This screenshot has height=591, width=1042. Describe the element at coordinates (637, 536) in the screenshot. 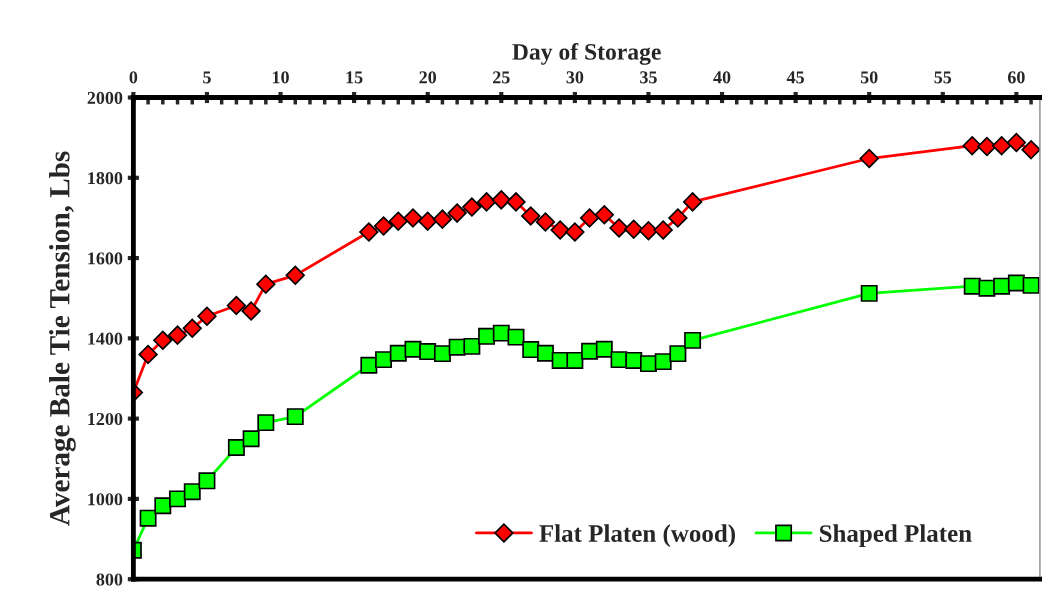

I see `legend-label: Flat Platen (wood)` at that location.